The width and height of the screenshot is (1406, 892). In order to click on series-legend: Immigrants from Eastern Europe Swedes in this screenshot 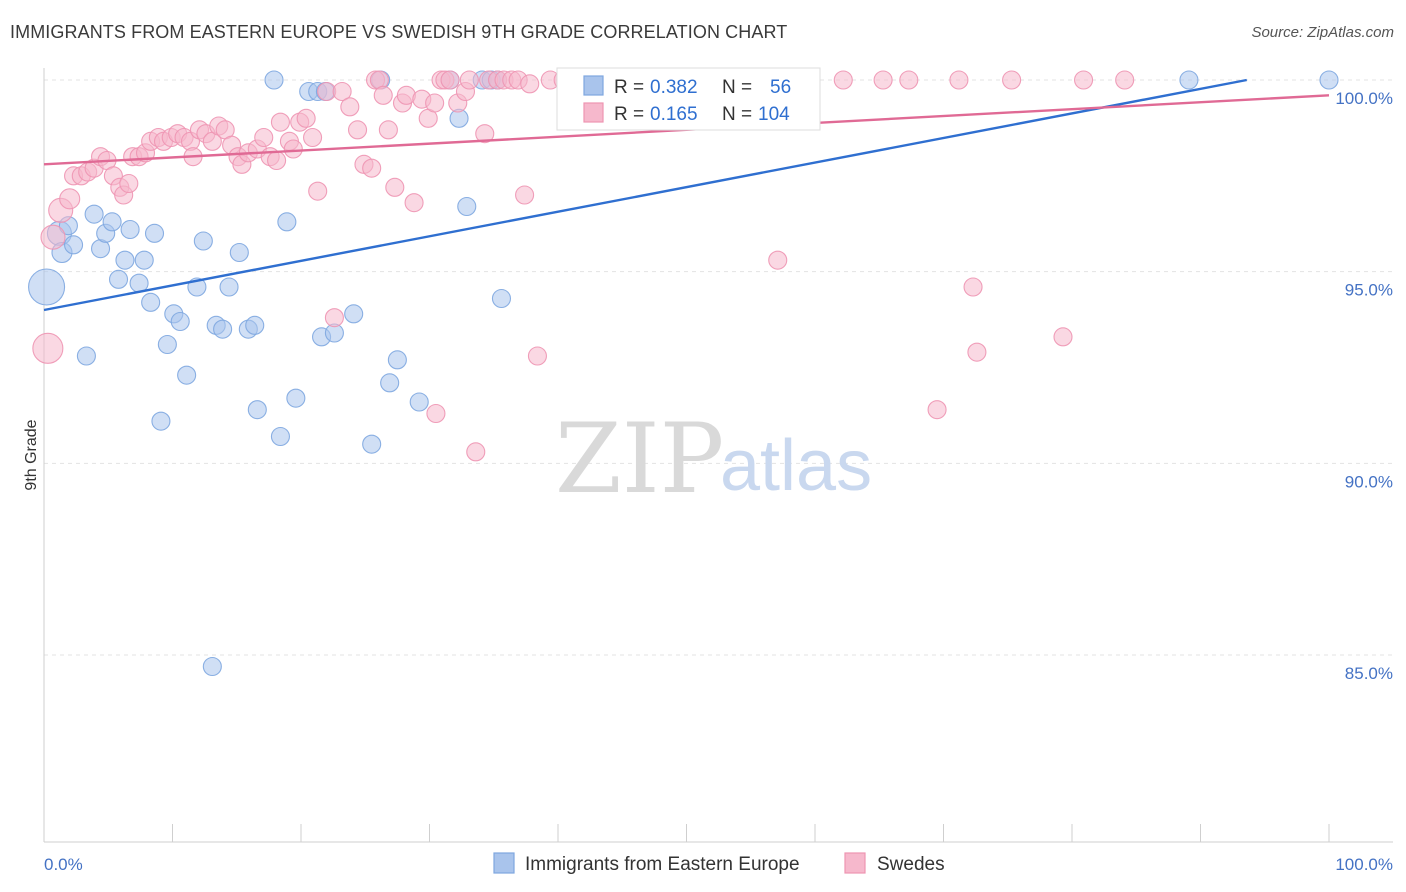, I will do `click(719, 863)`.